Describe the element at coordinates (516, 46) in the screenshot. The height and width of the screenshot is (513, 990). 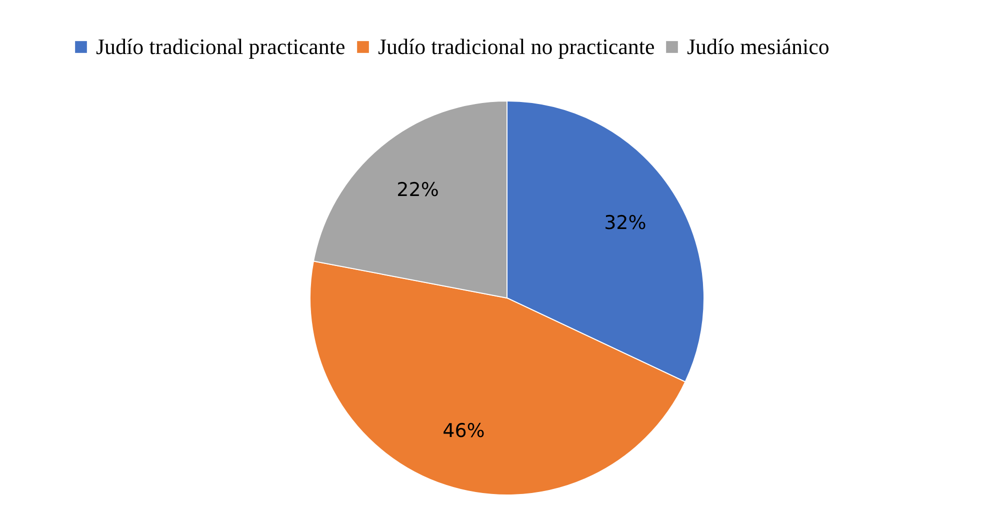
I see `legend-label: Judío tradicional no practicante` at that location.